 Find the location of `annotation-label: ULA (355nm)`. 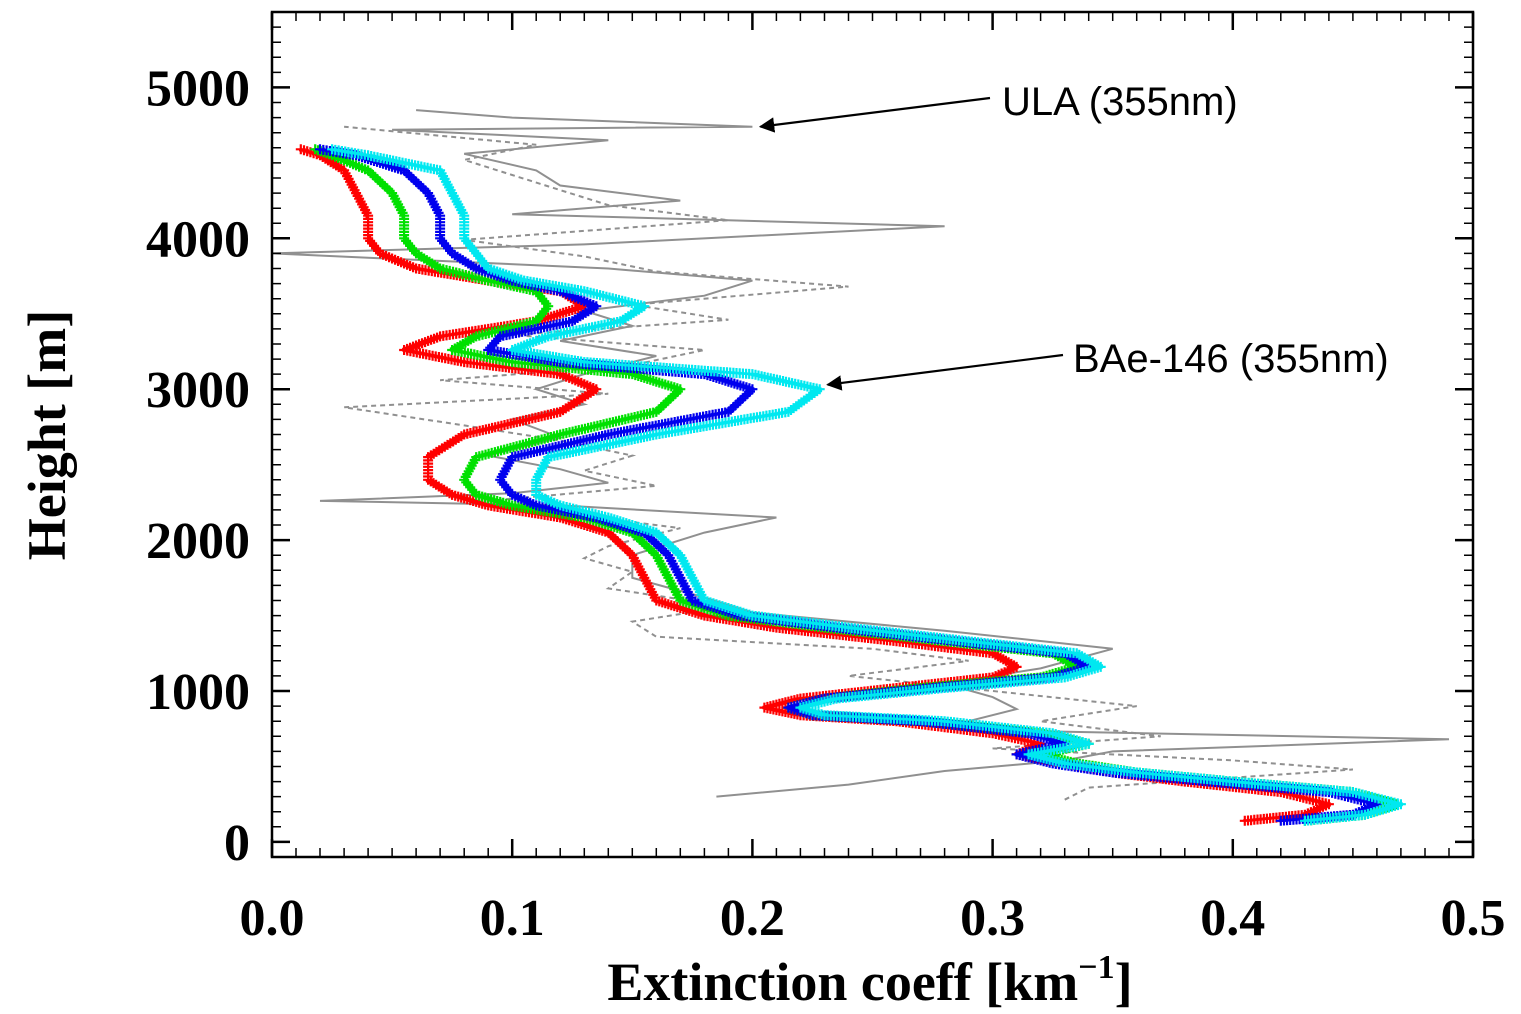

annotation-label: ULA (355nm) is located at coordinates (1120, 102).